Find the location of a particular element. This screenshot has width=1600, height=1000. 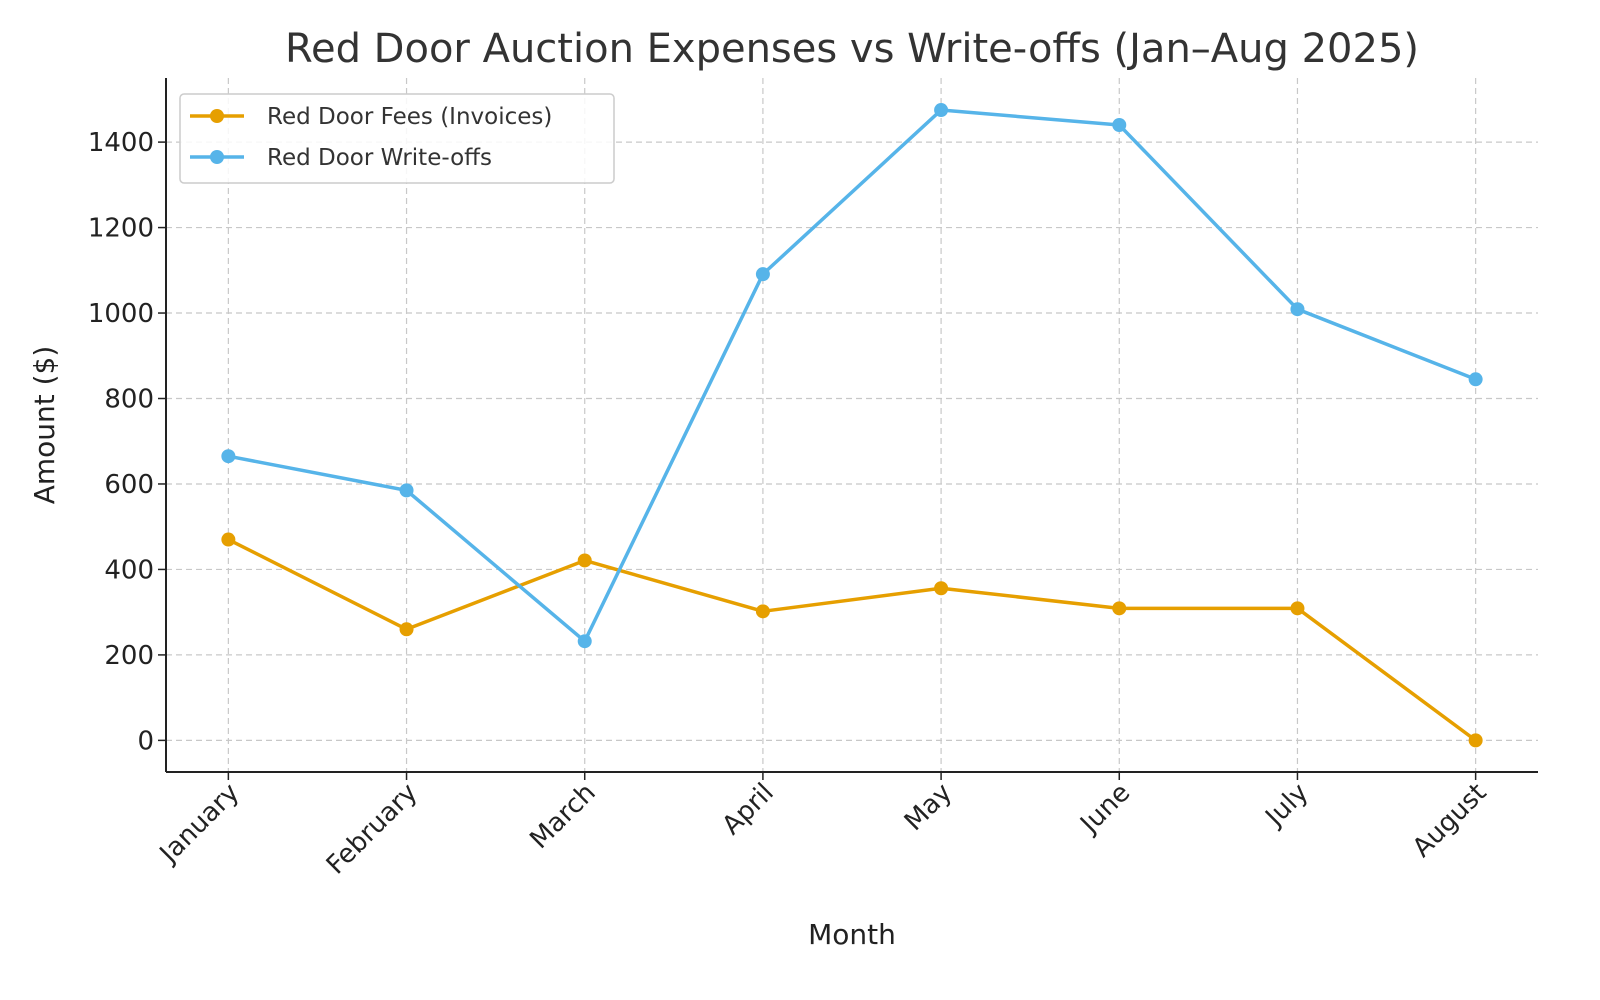

y-tick-label: 1000 is located at coordinates (121, 314).